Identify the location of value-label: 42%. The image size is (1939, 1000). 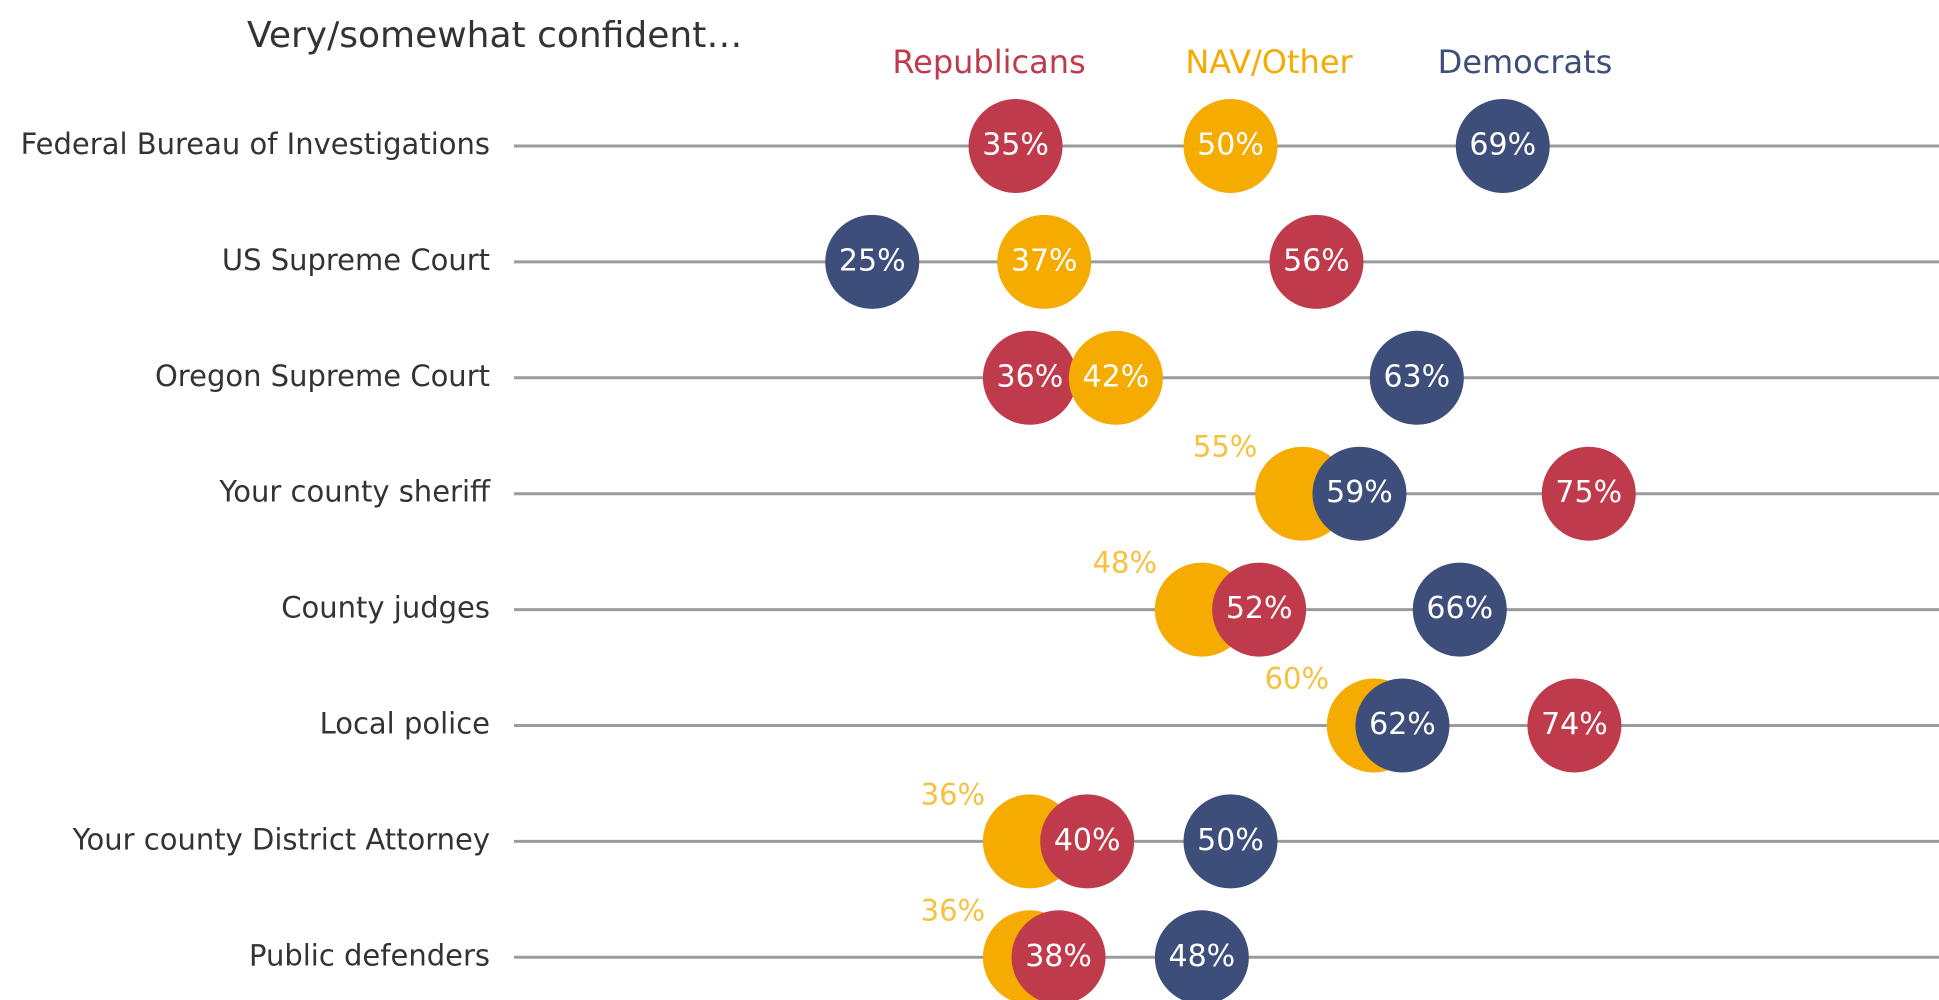
(1116, 376).